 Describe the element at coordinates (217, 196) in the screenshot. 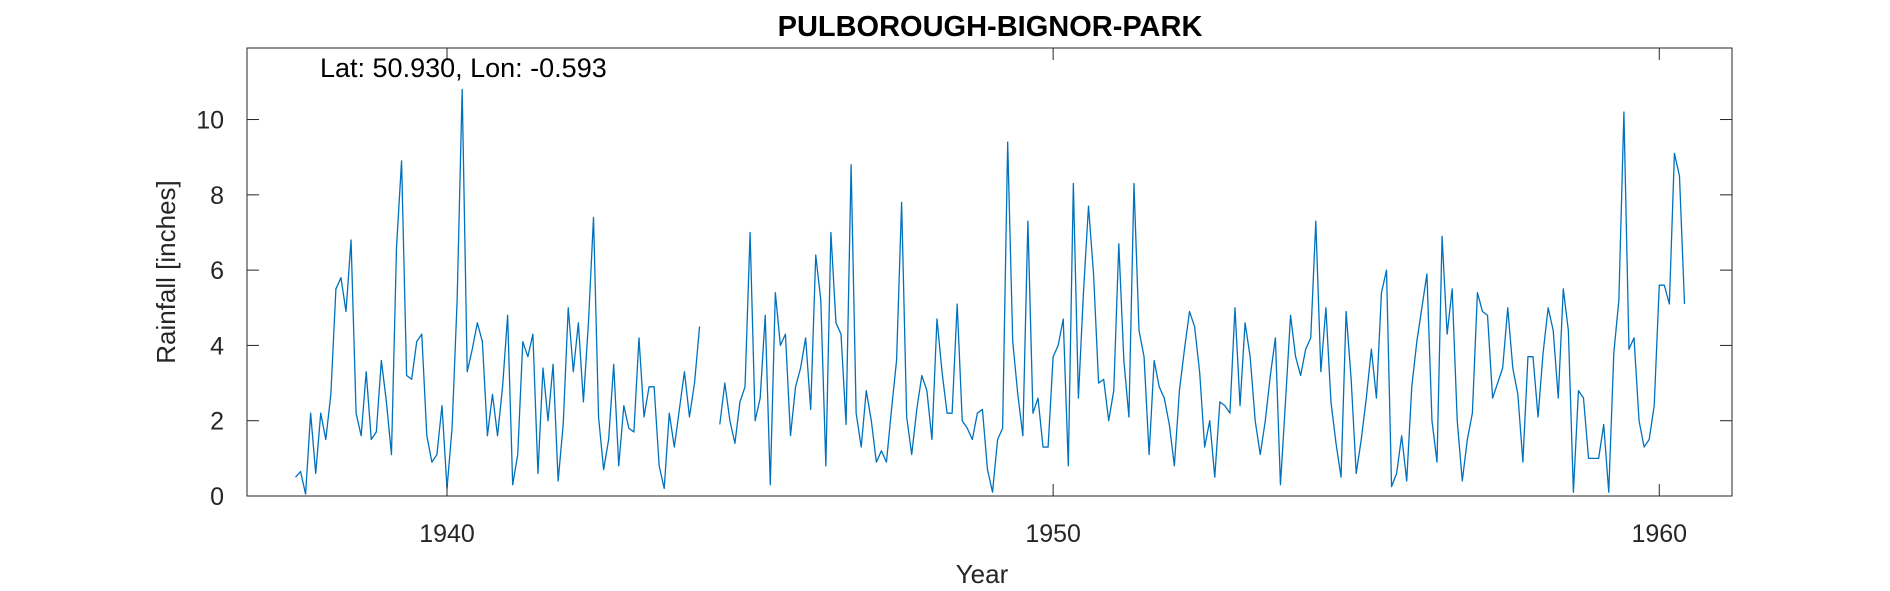

I see `y-tick-label: 8` at that location.